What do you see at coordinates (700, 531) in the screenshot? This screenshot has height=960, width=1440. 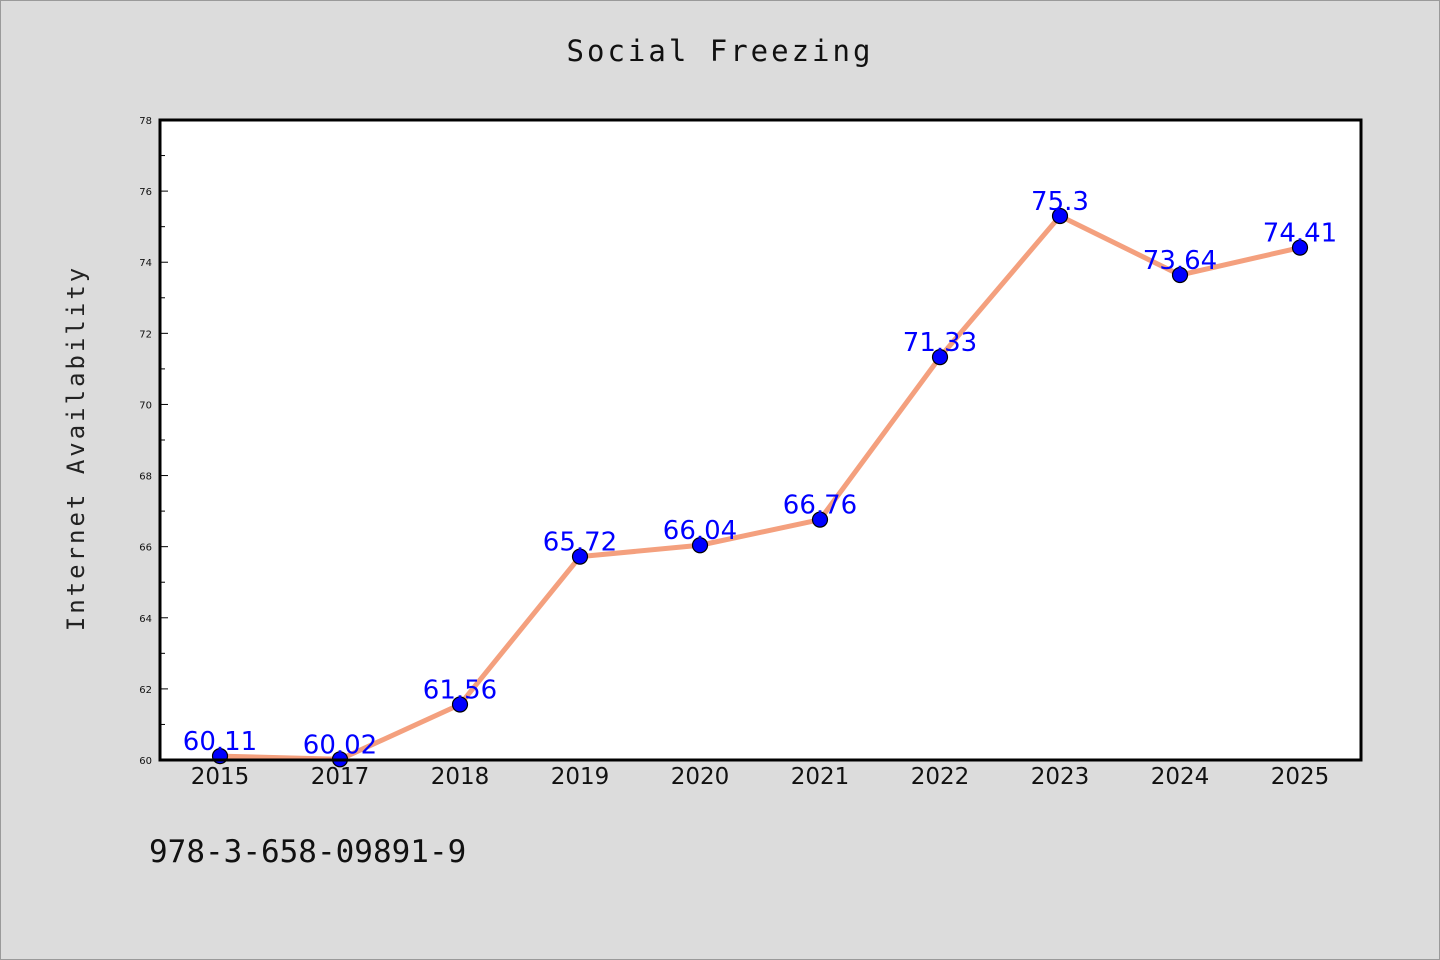 I see `data-label: 66.04` at bounding box center [700, 531].